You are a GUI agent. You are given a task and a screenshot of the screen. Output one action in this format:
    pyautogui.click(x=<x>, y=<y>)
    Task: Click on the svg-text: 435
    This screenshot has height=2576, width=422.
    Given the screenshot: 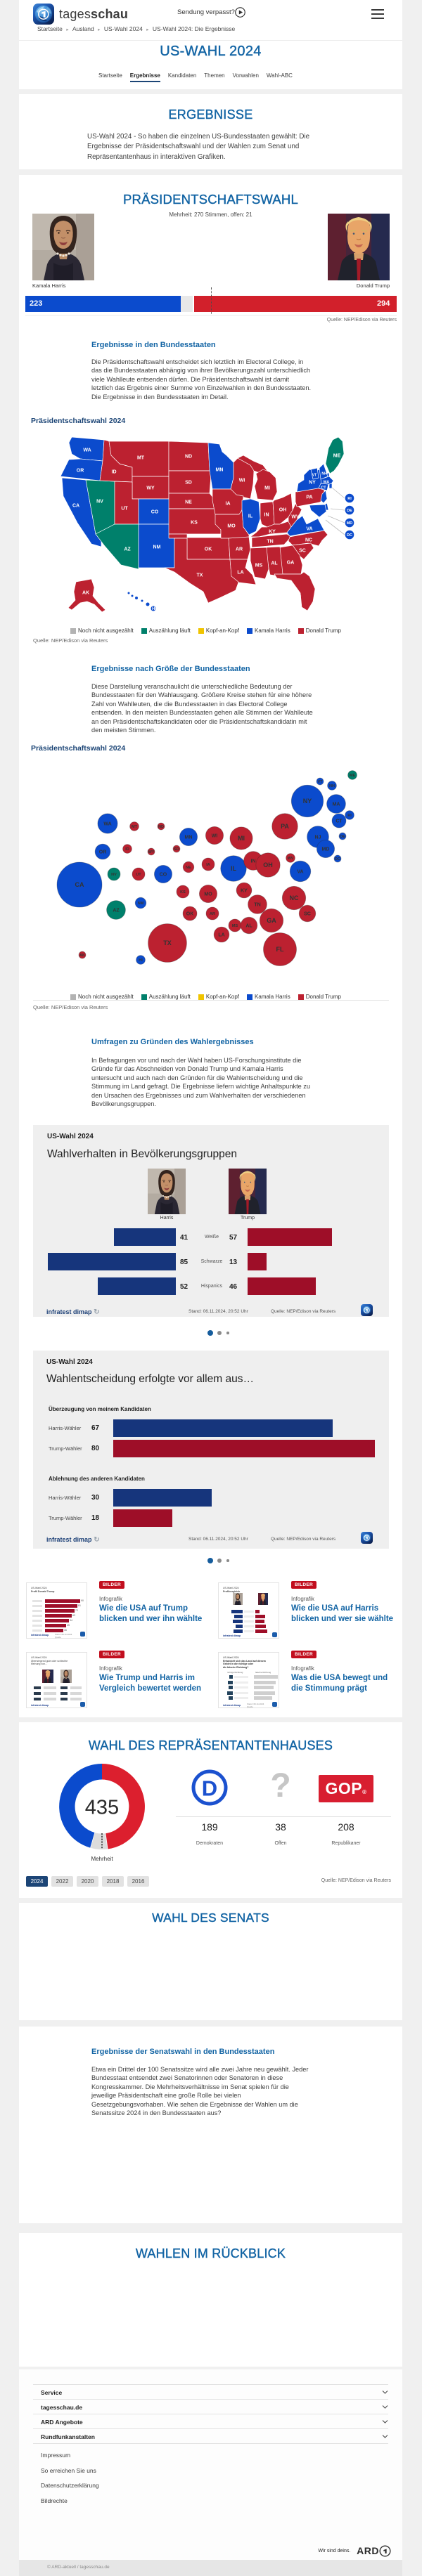 What is the action you would take?
    pyautogui.click(x=102, y=1808)
    